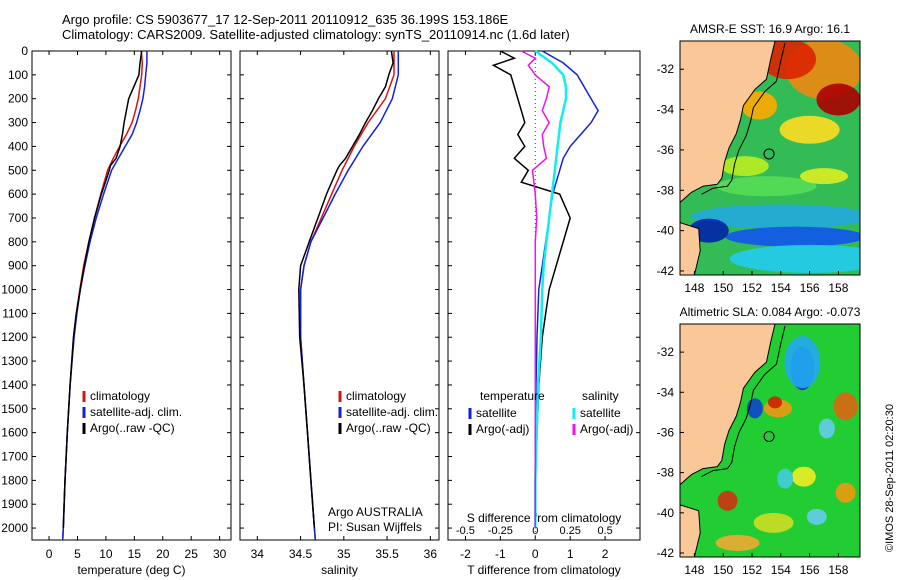 The width and height of the screenshot is (900, 580). What do you see at coordinates (14, 504) in the screenshot?
I see `y-tick-label: 1900` at bounding box center [14, 504].